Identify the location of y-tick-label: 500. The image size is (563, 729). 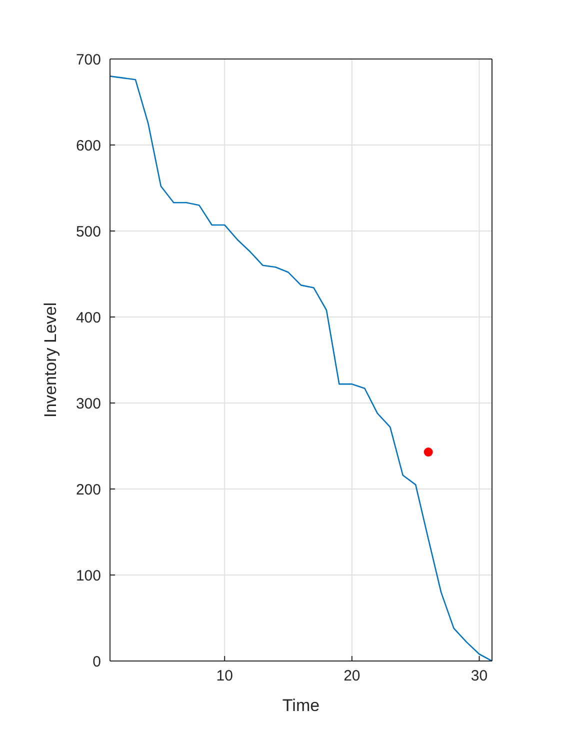
(88, 231).